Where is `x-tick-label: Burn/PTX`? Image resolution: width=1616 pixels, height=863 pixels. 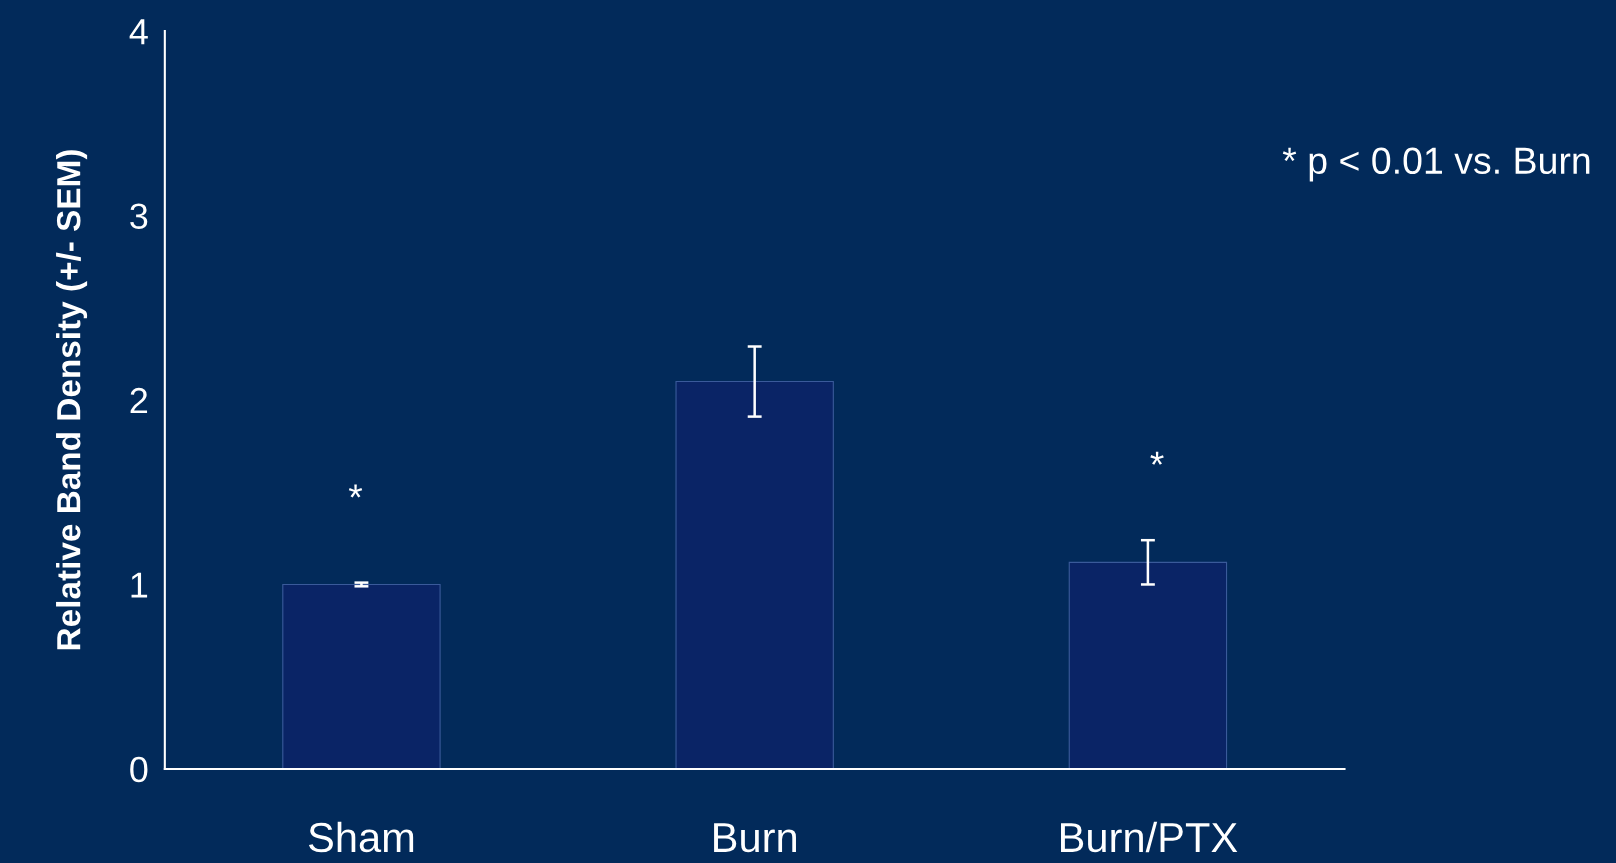 x-tick-label: Burn/PTX is located at coordinates (1149, 837).